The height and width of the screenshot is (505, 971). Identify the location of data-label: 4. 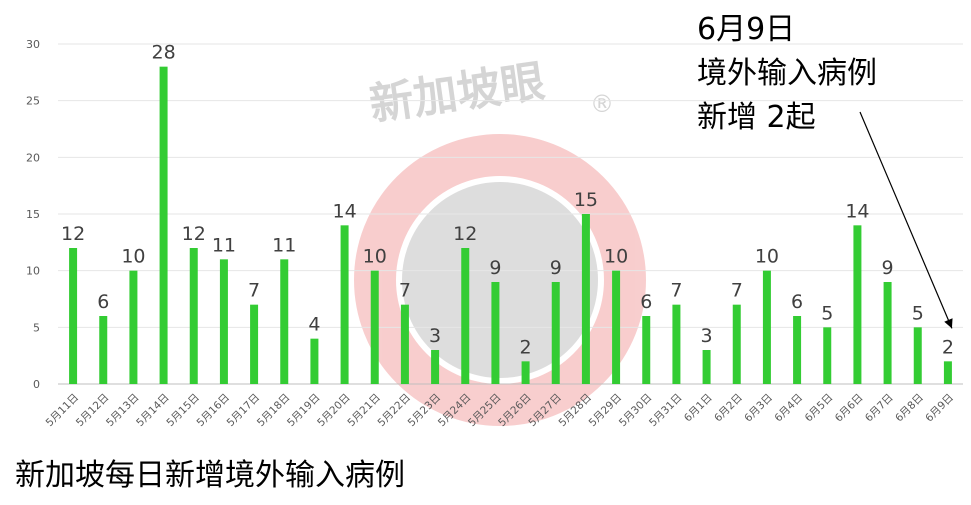
(314, 325).